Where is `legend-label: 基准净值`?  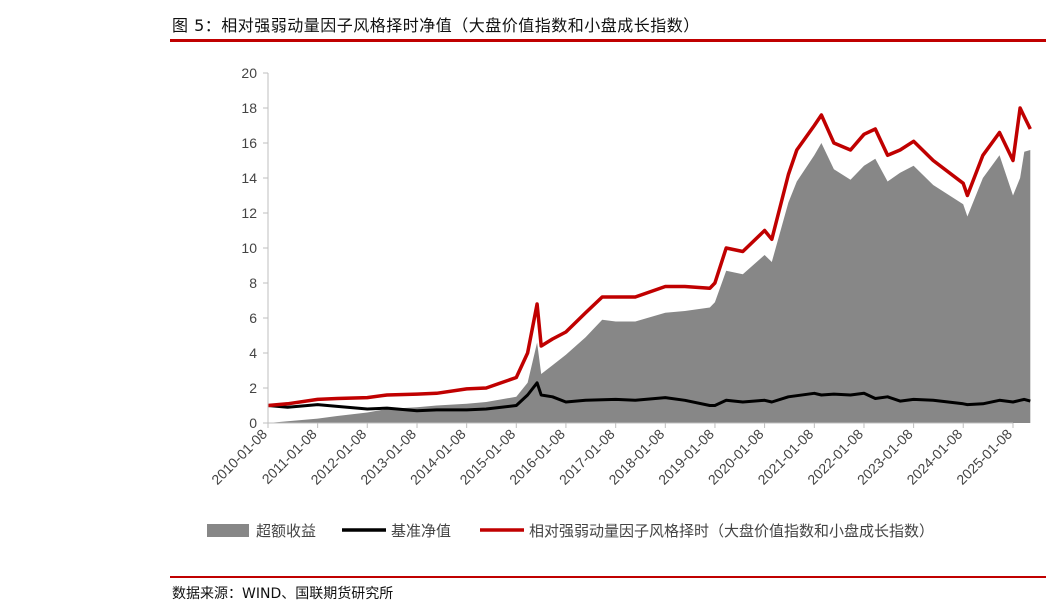 legend-label: 基准净值 is located at coordinates (421, 531).